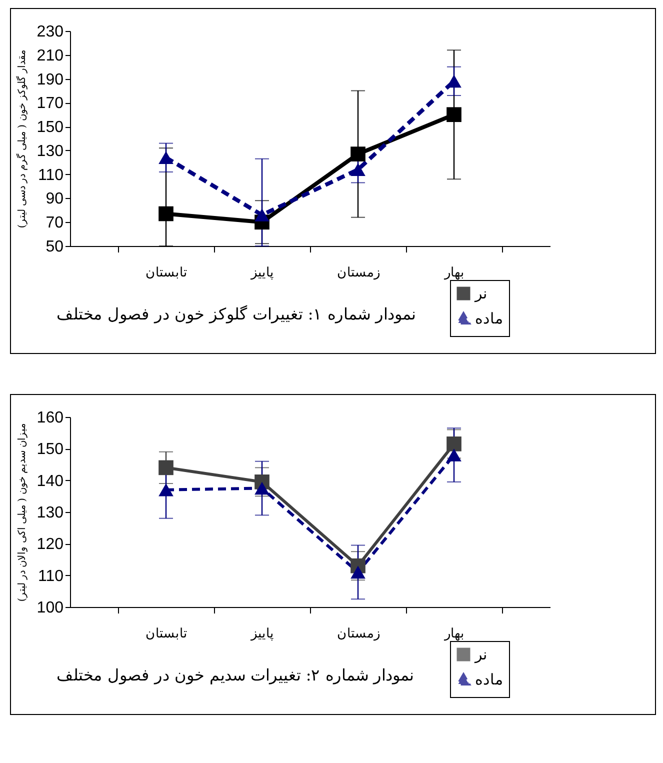  I want to click on y-tick-label: 190, so click(50, 79).